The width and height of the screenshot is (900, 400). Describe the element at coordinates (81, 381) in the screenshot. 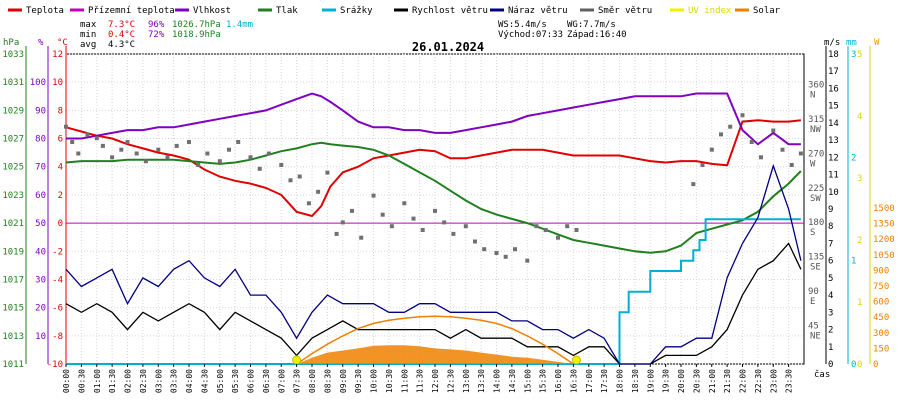

I see `x-tick-label: 00:30` at that location.